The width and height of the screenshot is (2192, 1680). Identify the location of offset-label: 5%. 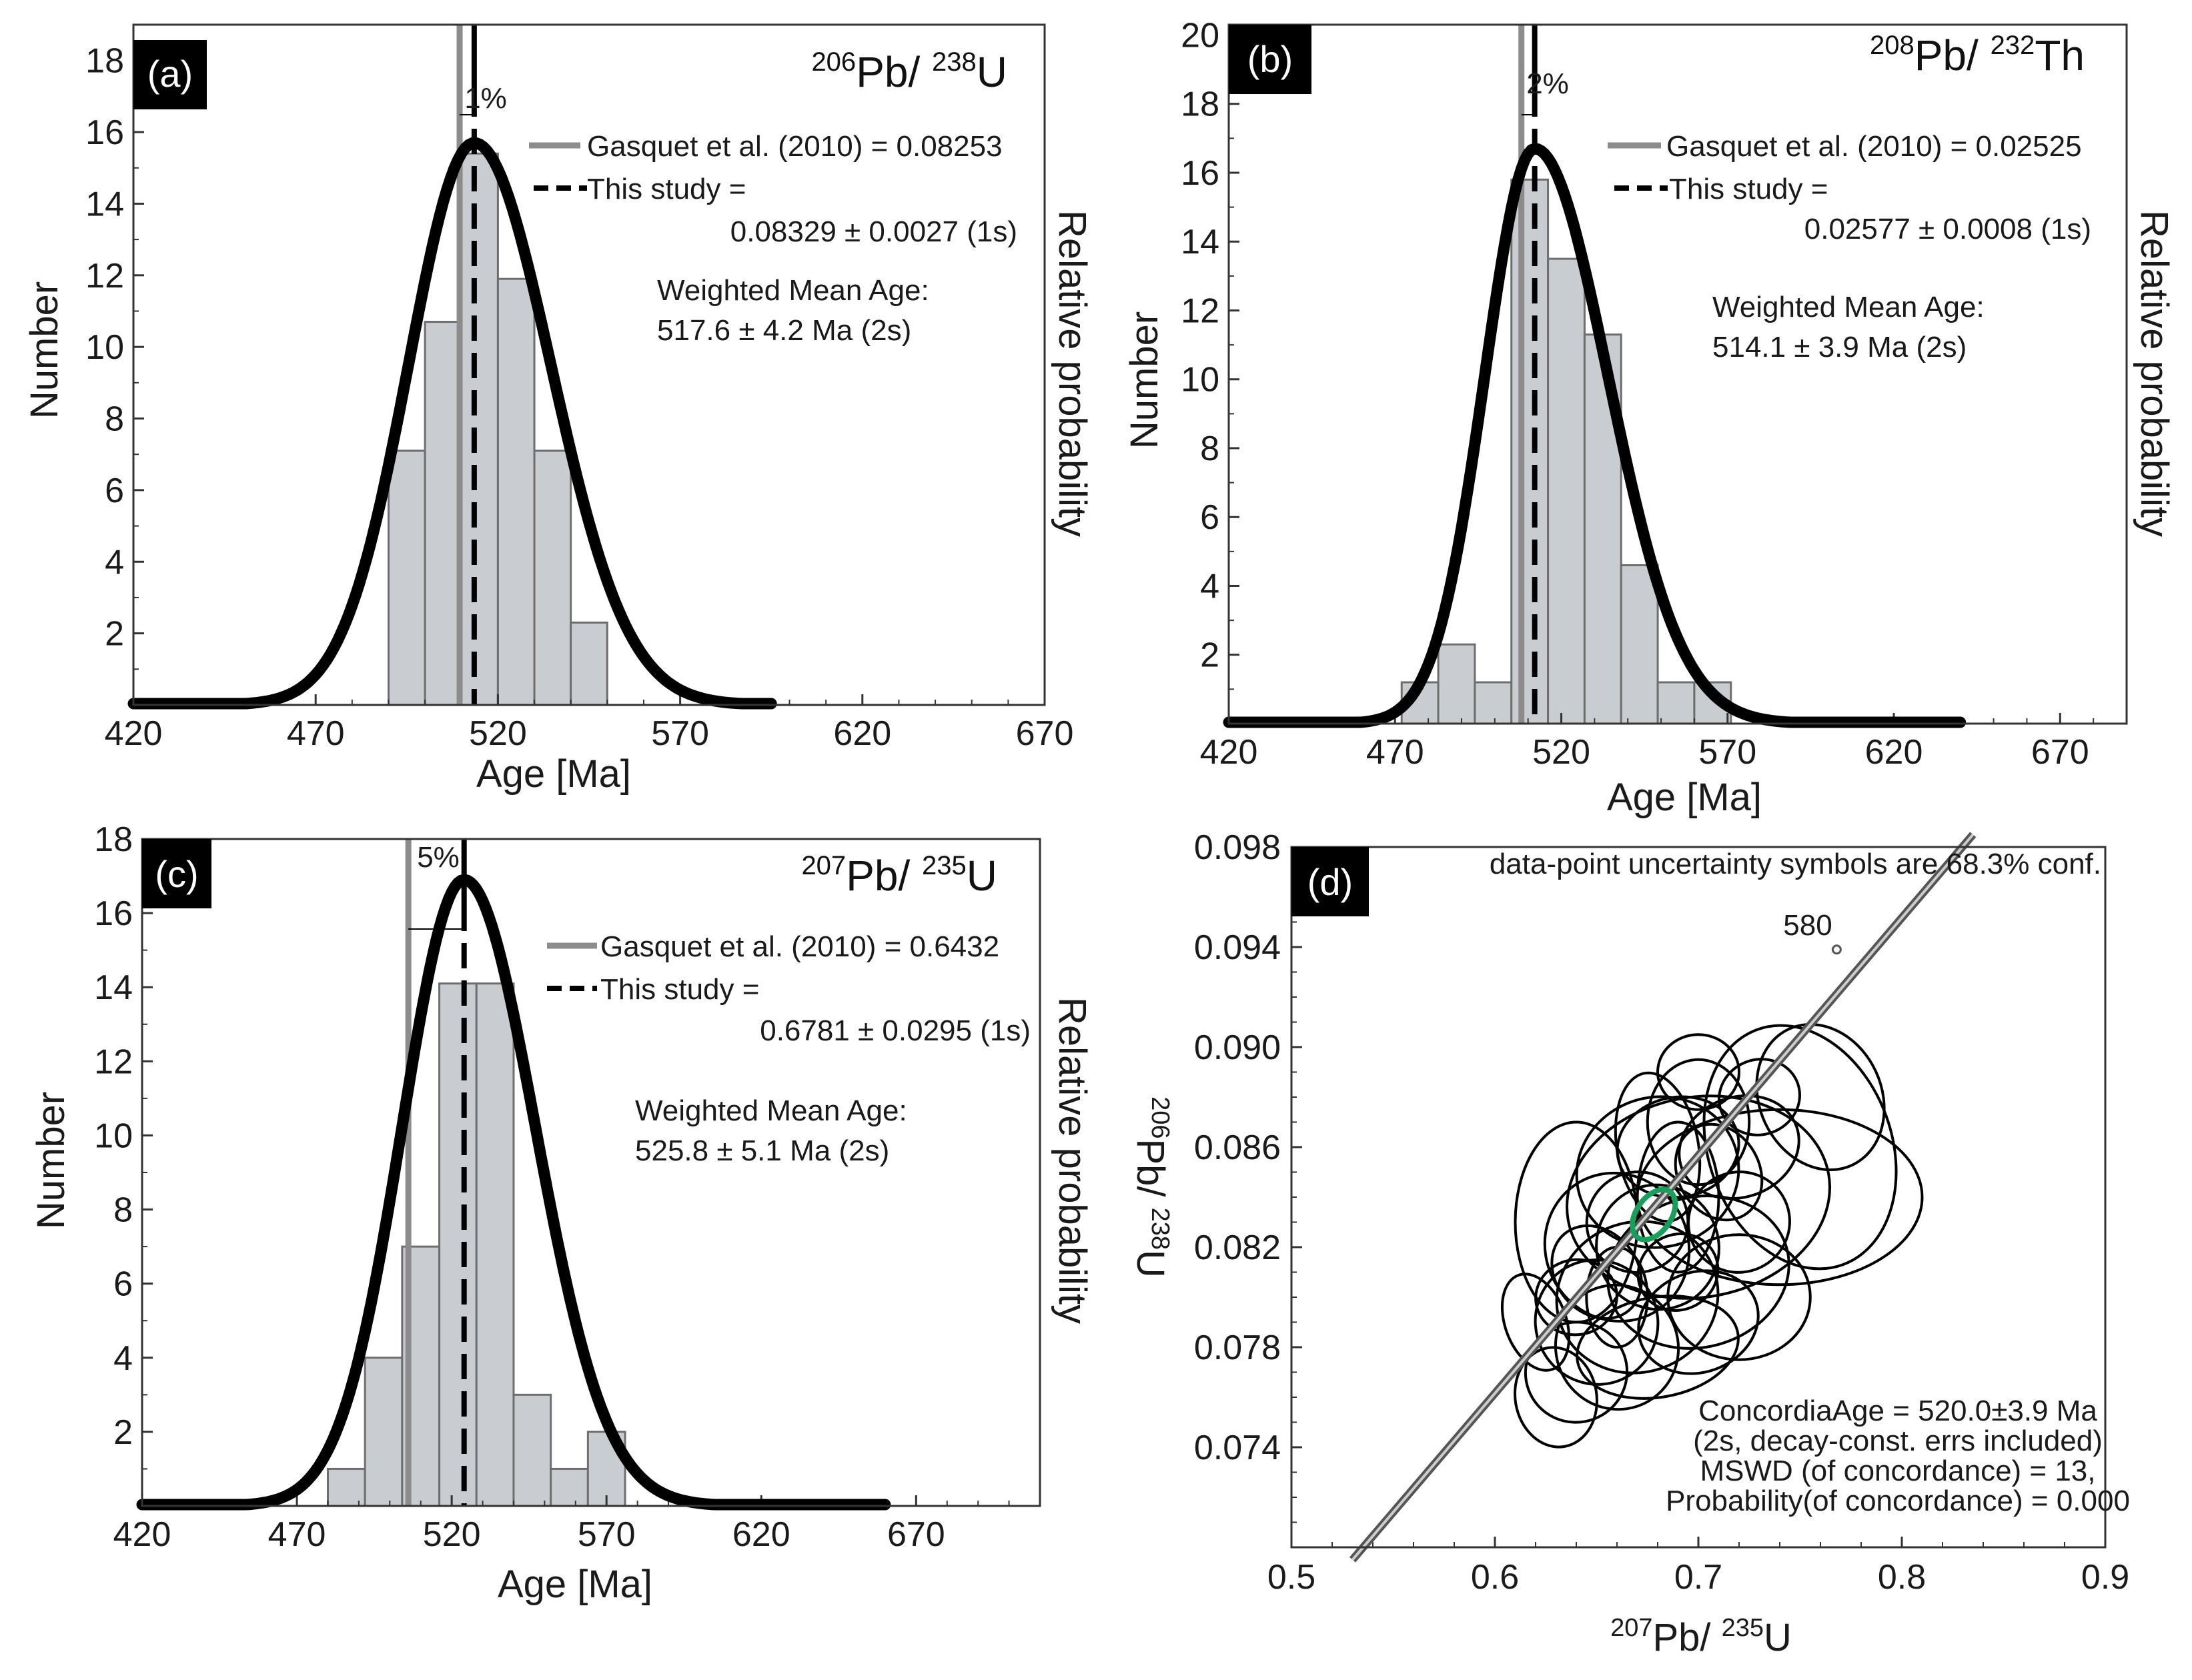
(438, 857).